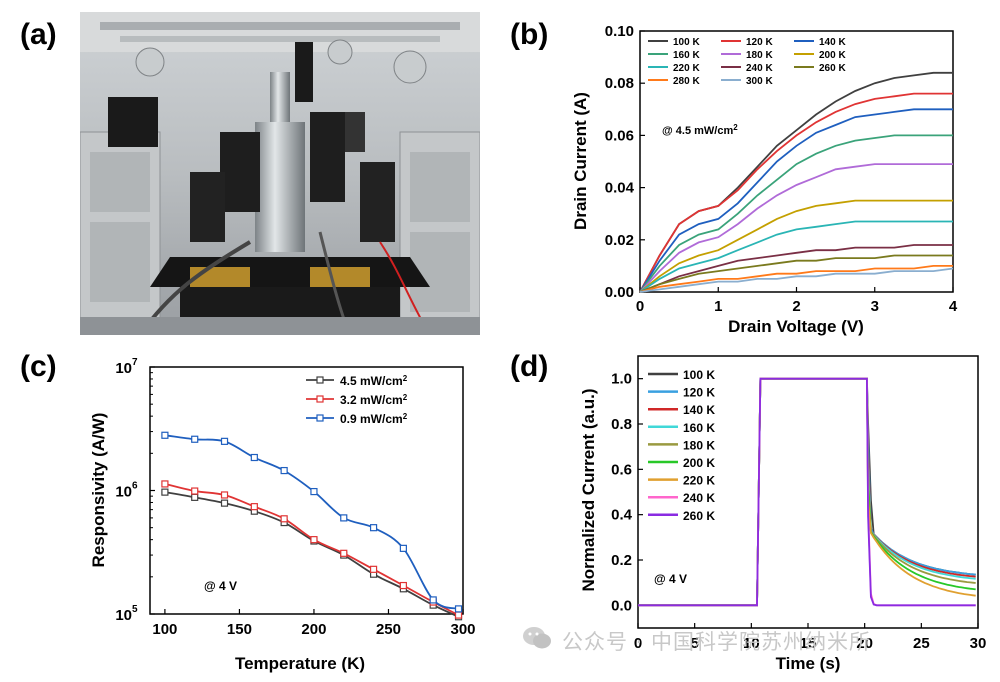 Image resolution: width=1000 pixels, height=682 pixels. Describe the element at coordinates (700, 130) in the screenshot. I see `annotation-intensity: @ 4.5 mW/cm2` at that location.